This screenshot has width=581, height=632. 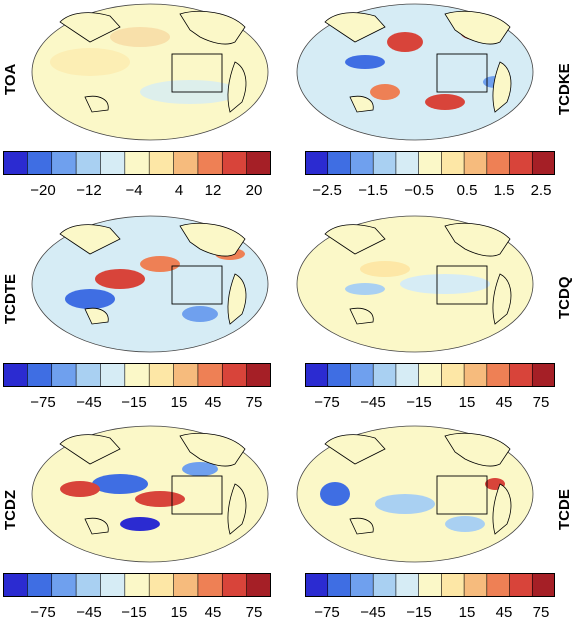 I want to click on row-label-tcdke: TCDKE, so click(x=564, y=89).